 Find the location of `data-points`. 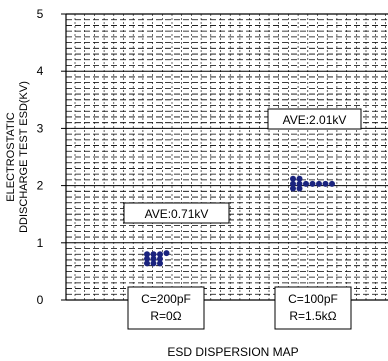

data-points is located at coordinates (239, 221).